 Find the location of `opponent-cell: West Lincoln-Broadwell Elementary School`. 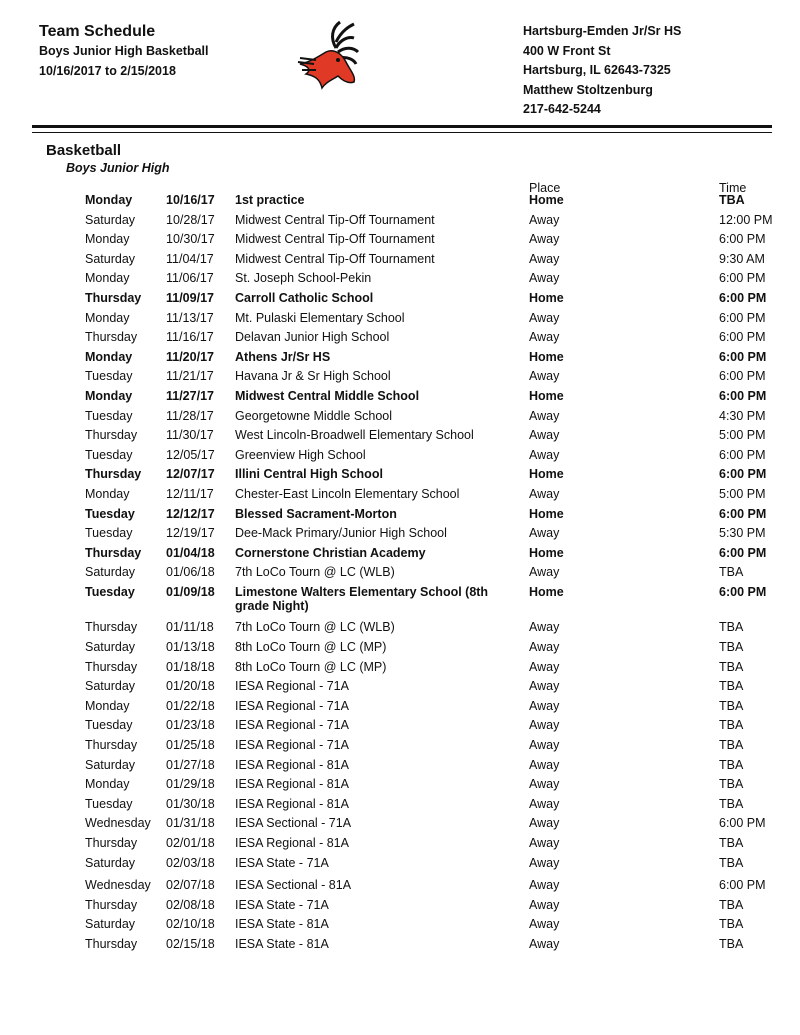

opponent-cell: West Lincoln-Broadwell Elementary School is located at coordinates (354, 435).